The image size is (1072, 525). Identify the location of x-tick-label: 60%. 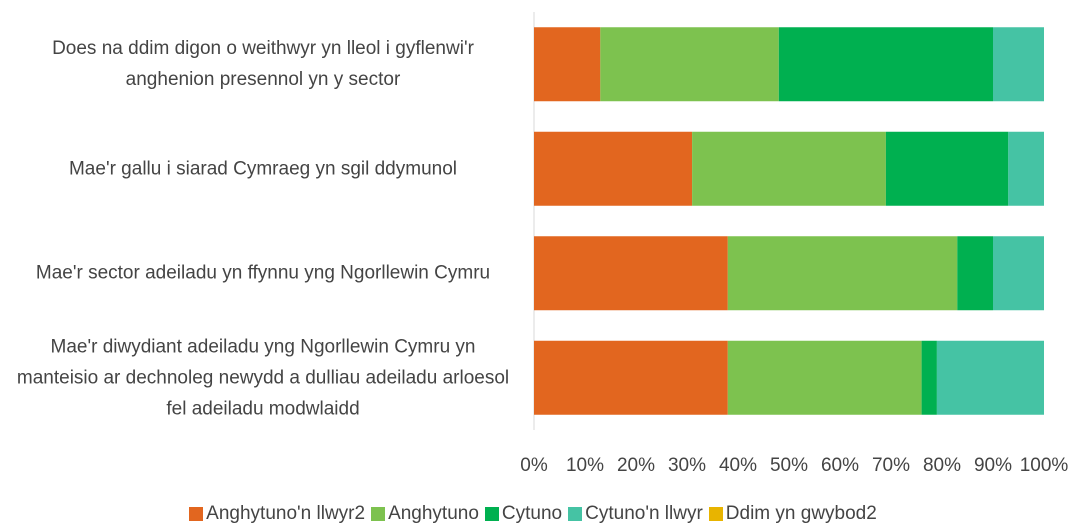
(840, 465).